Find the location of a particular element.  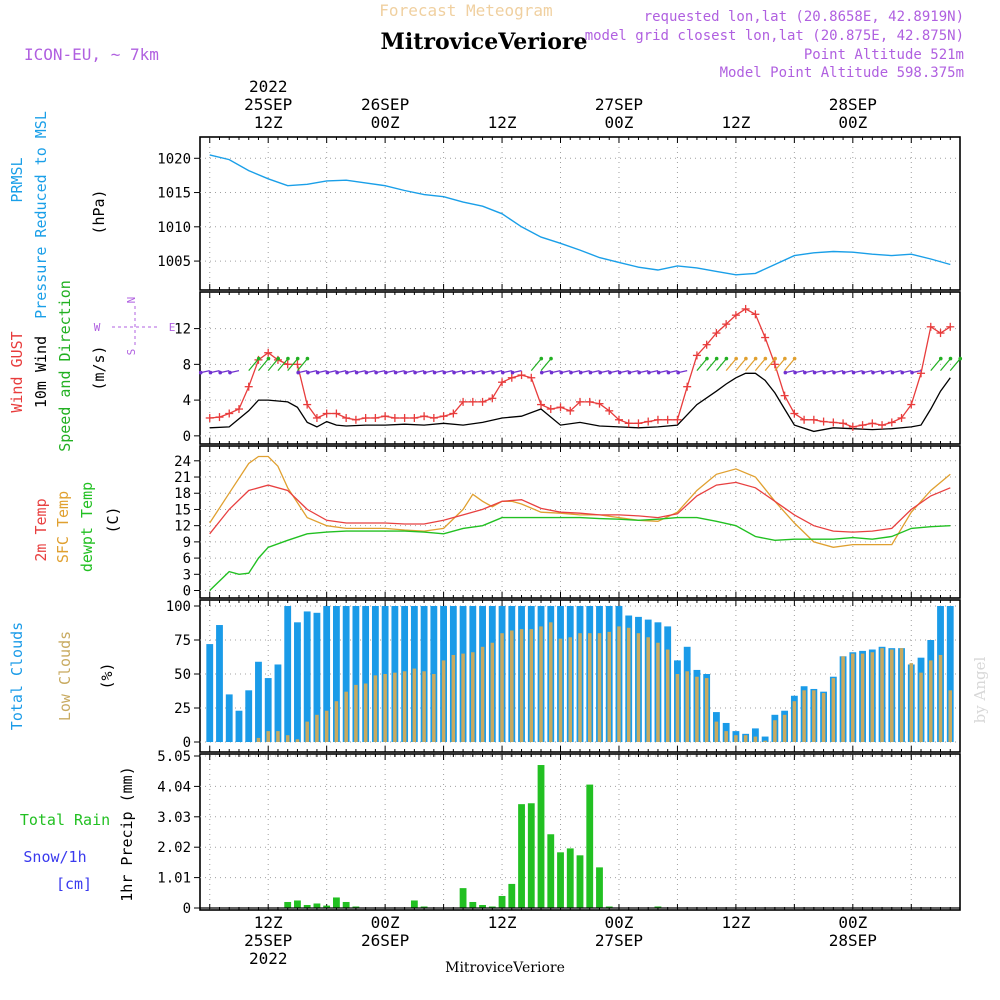

y-tick-label: 24 is located at coordinates (182, 462).